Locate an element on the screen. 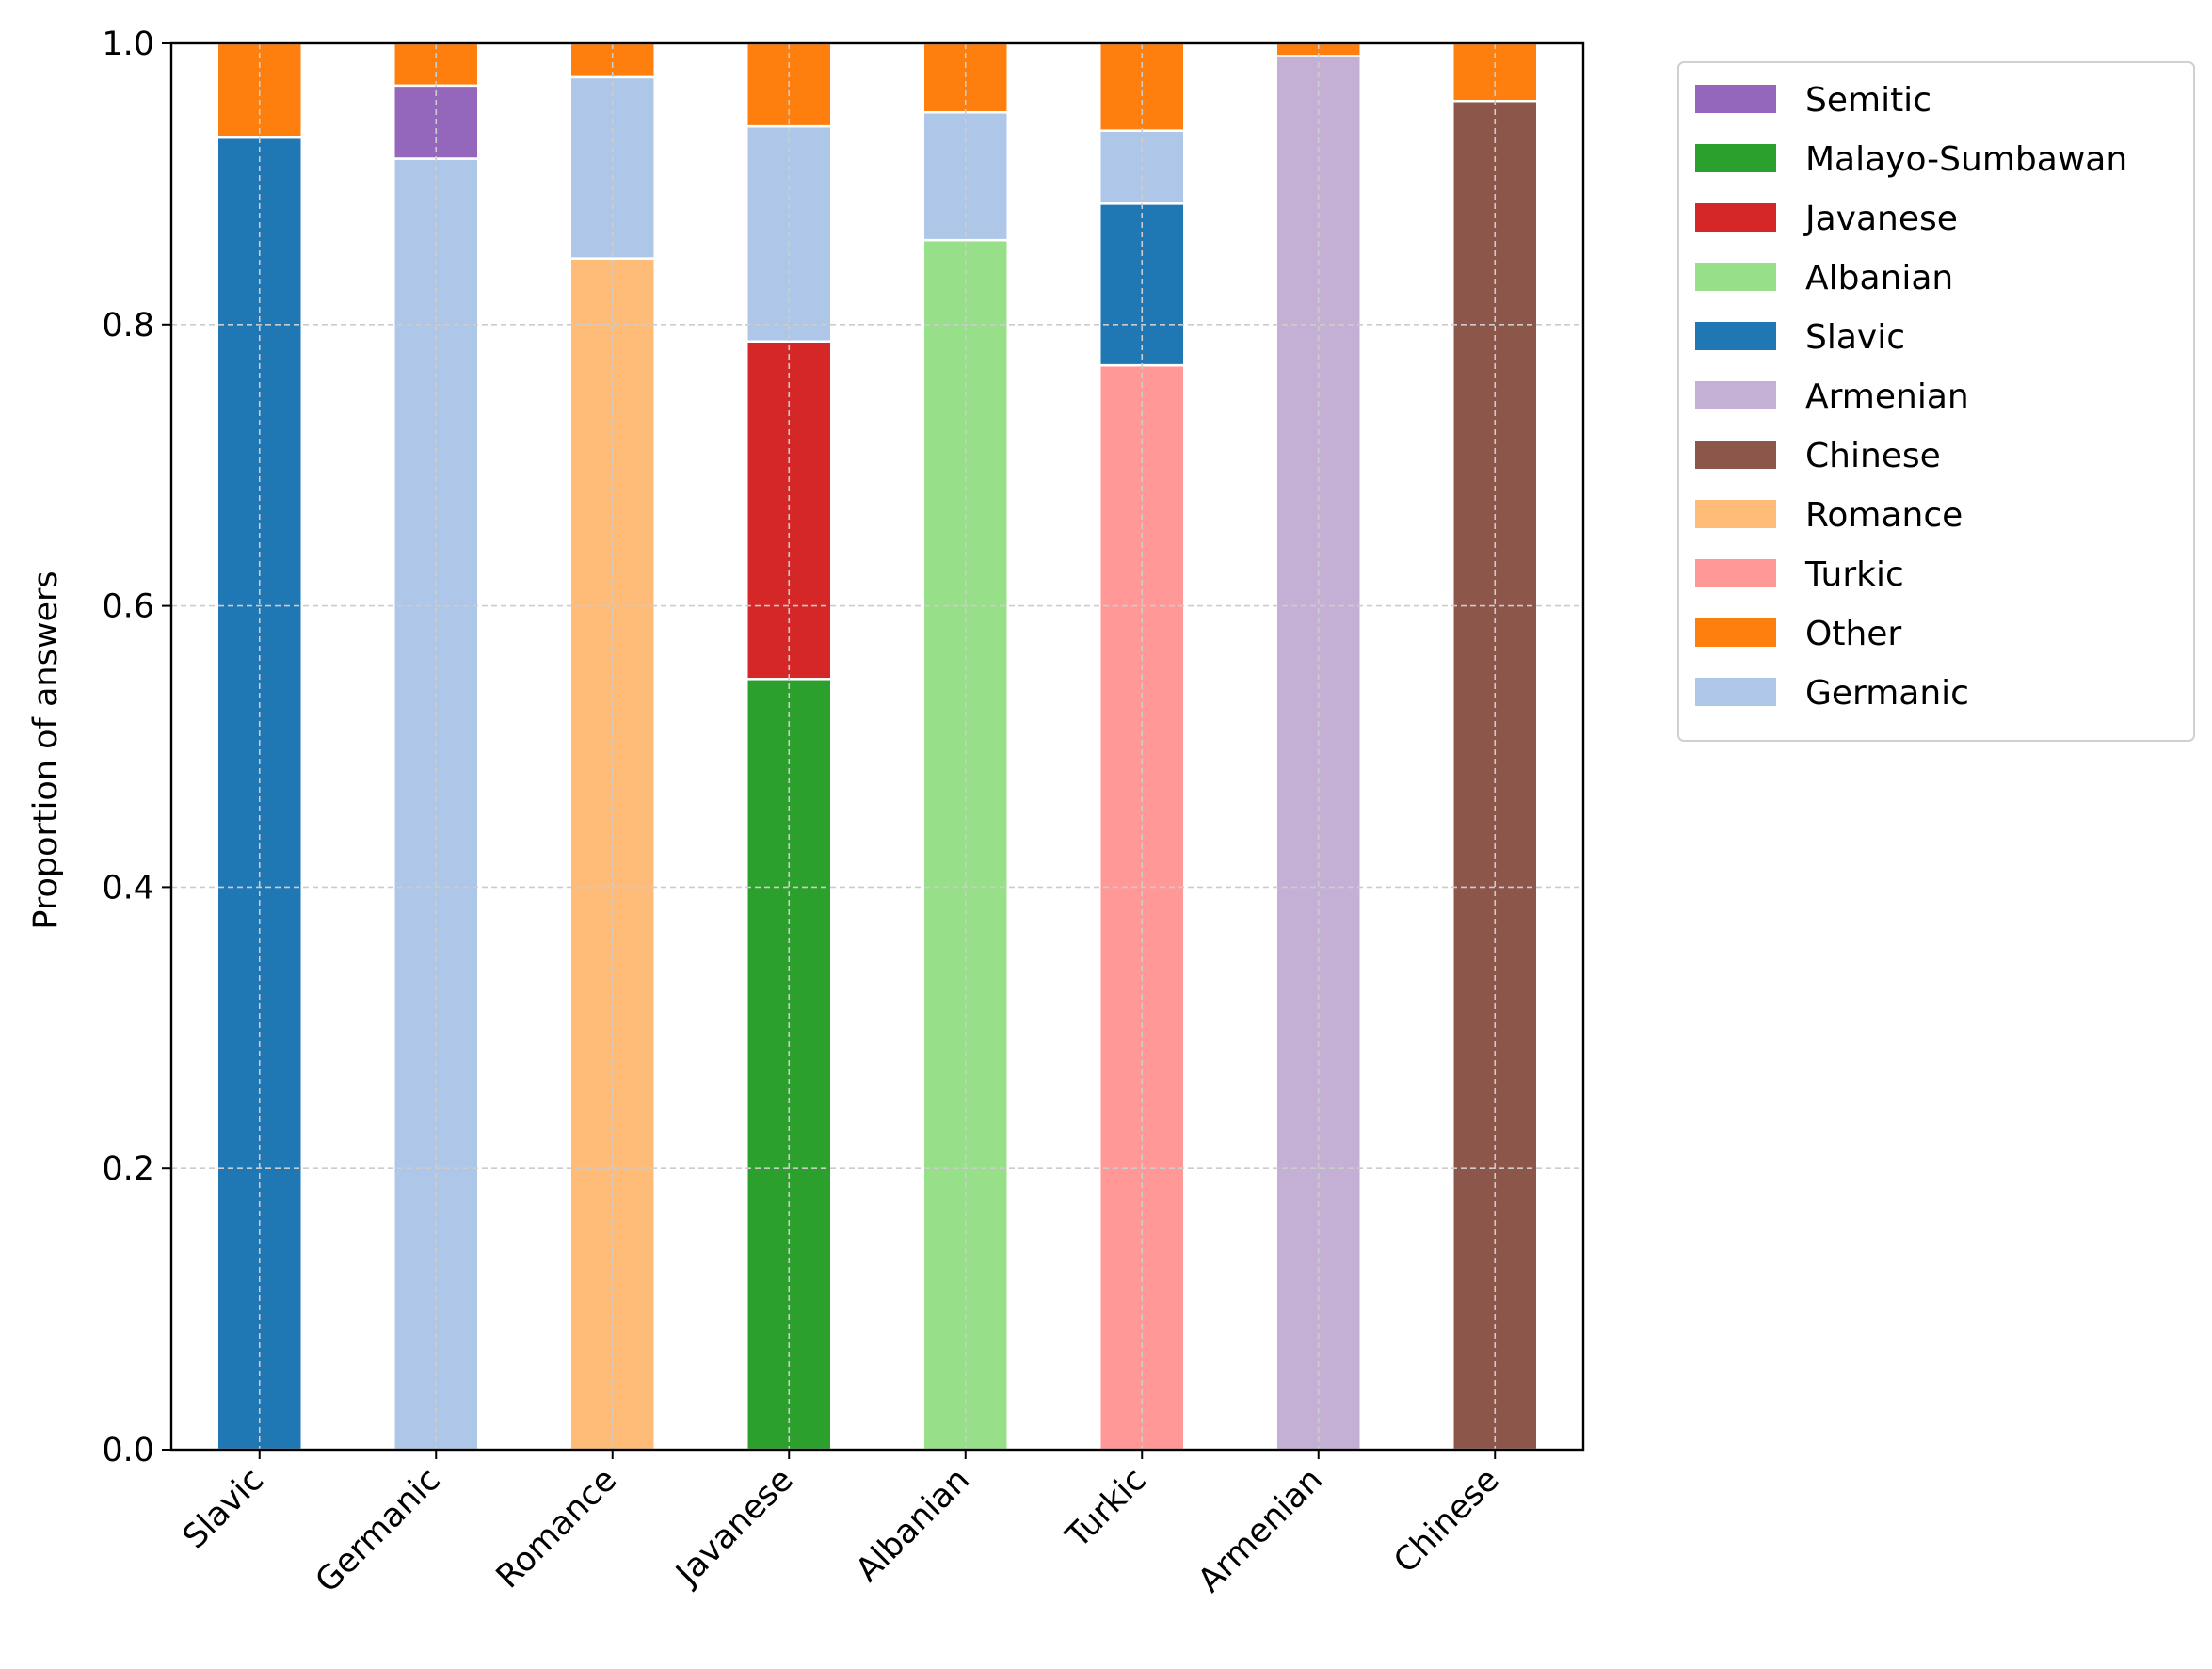 The image size is (2212, 1669). x-tick-label: Chinese is located at coordinates (1446, 1521).